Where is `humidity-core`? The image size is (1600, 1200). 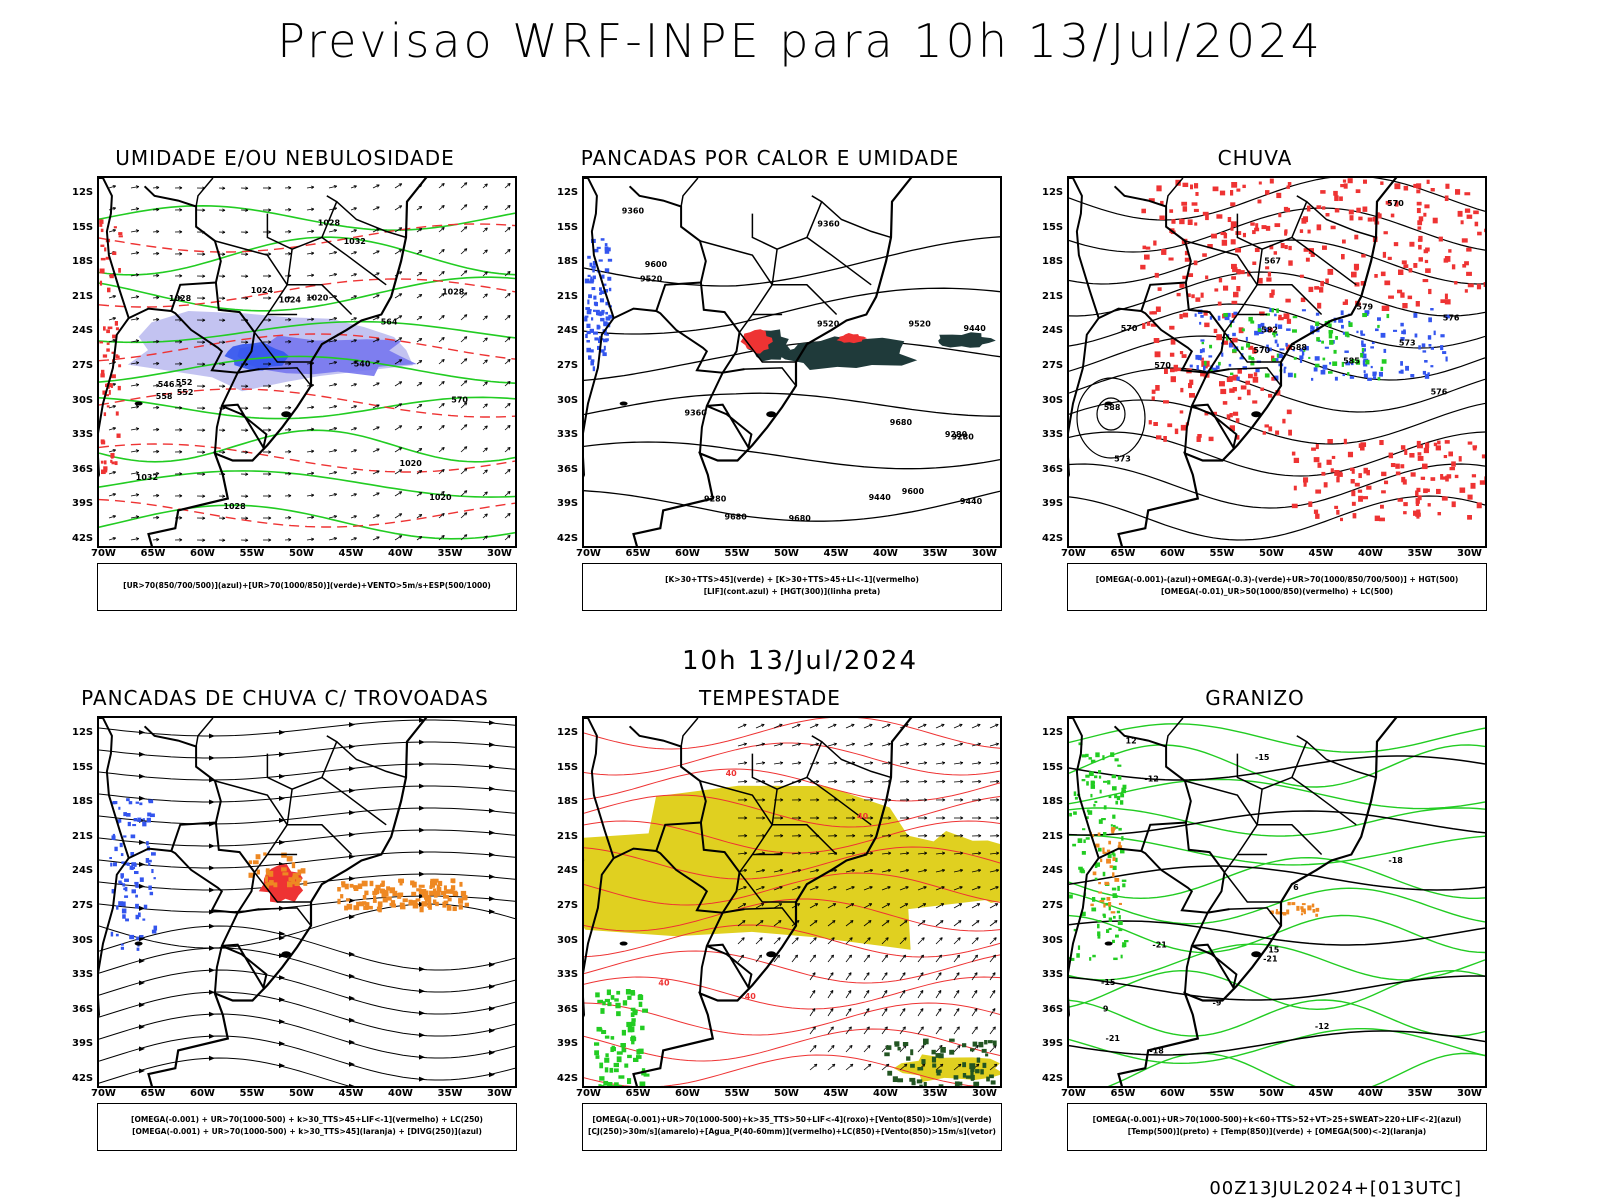 humidity-core is located at coordinates (256, 356).